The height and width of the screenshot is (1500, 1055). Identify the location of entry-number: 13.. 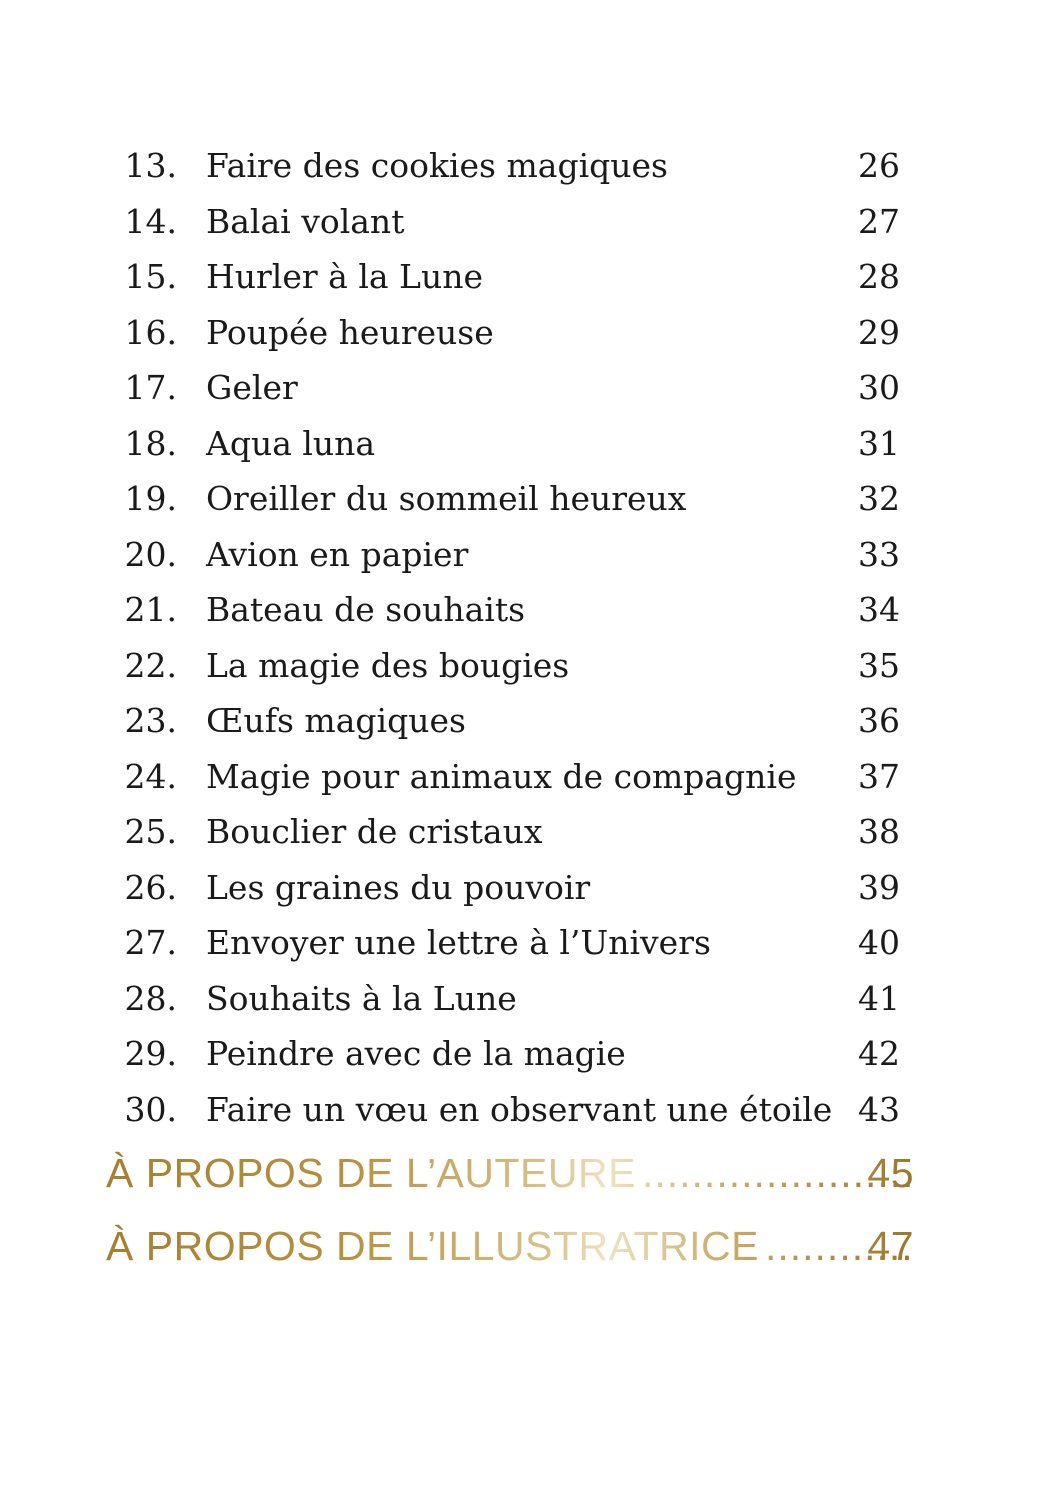
(150, 165).